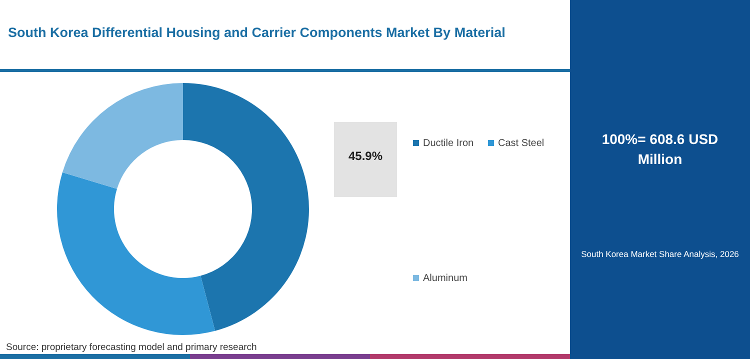 This screenshot has height=359, width=750. What do you see at coordinates (131, 347) in the screenshot?
I see `source-note: Source: proprietary forecasting model and primary research` at bounding box center [131, 347].